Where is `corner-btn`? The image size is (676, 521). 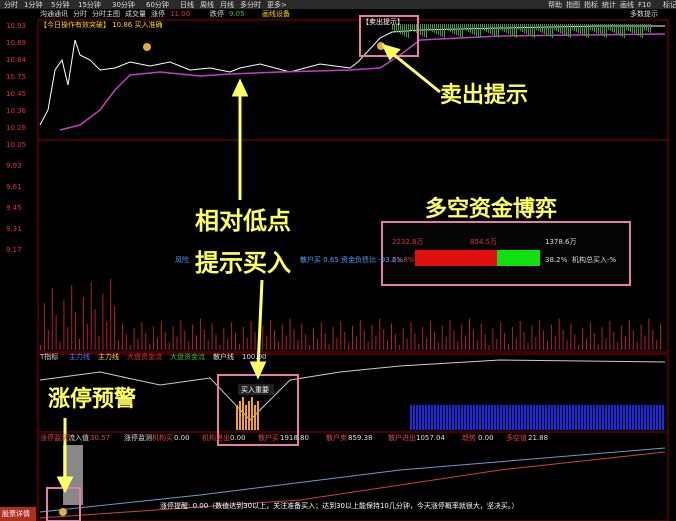 corner-btn is located at coordinates (18, 514).